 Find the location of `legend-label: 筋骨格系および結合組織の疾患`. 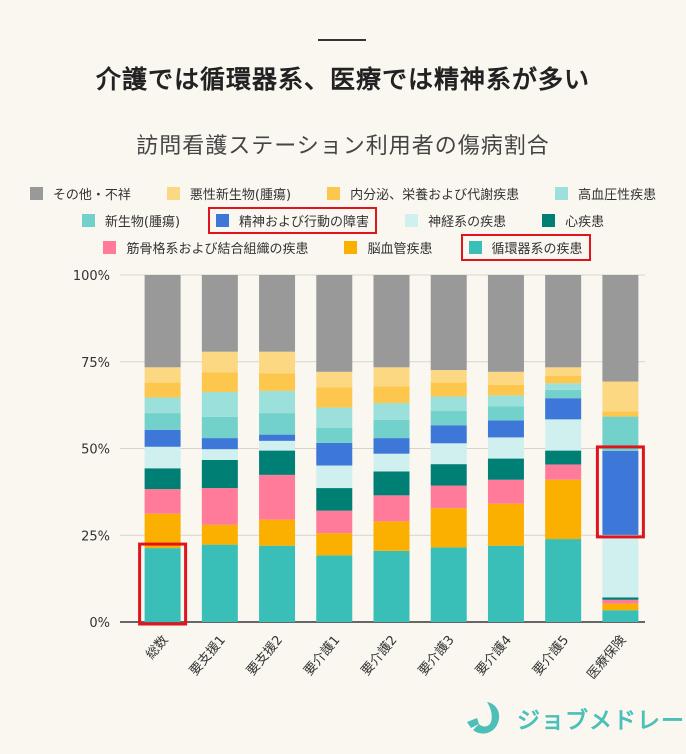

legend-label: 筋骨格系および結合組織の疾患 is located at coordinates (217, 249).